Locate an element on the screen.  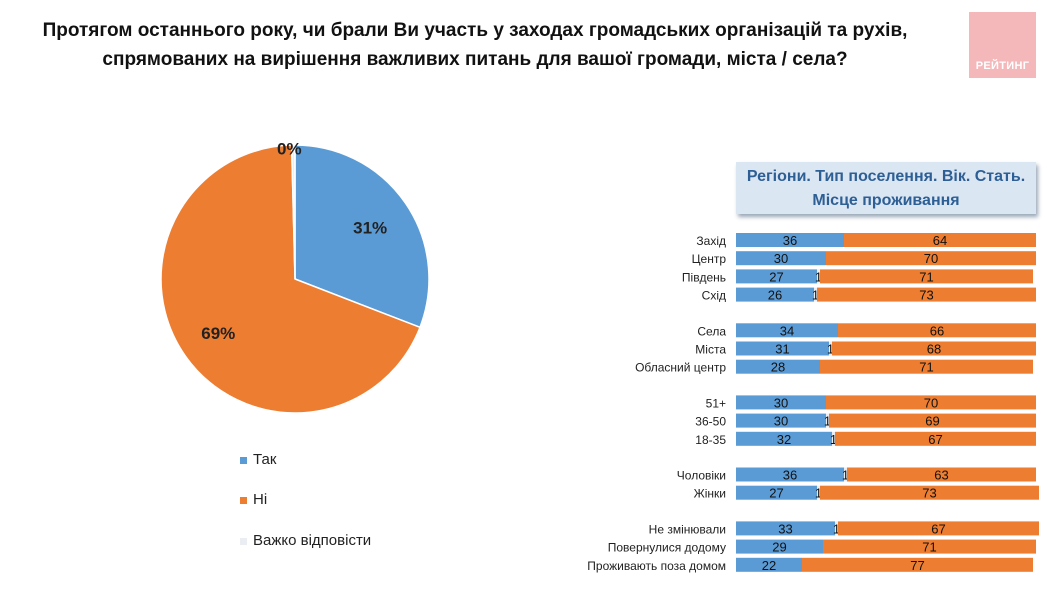
bar-value-no: 63 is located at coordinates (941, 475).